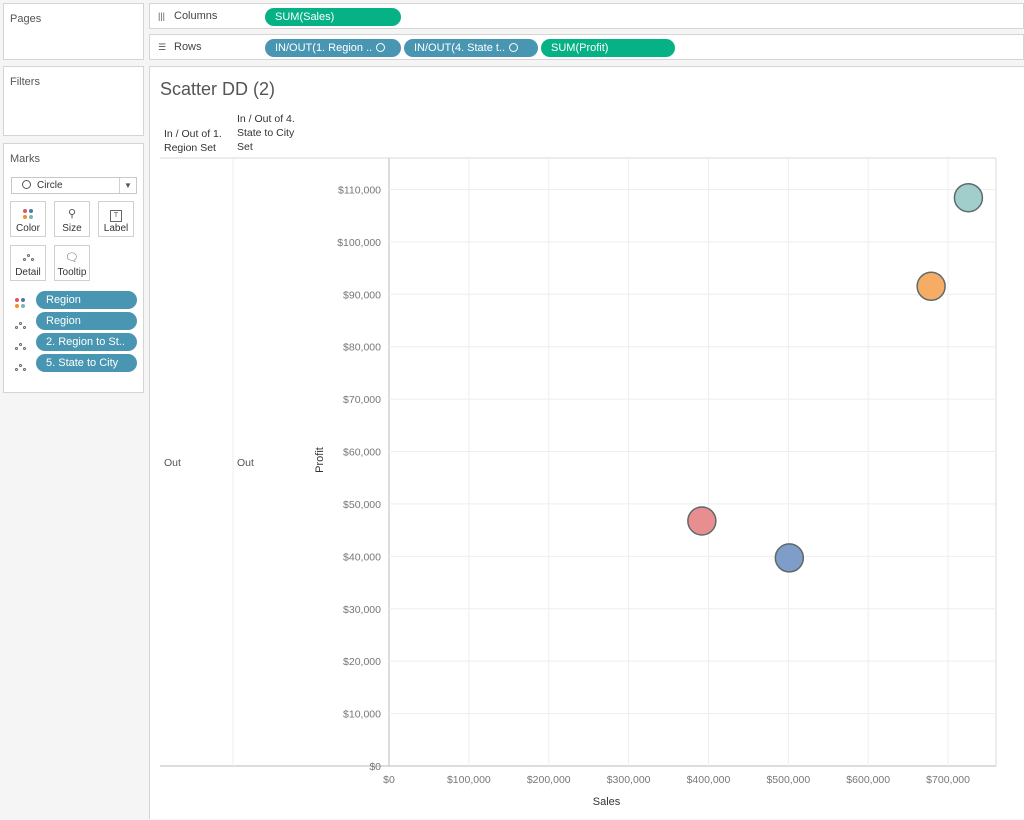 The width and height of the screenshot is (1024, 820). I want to click on rows-pill-sum-profit: SUM(Profit), so click(608, 48).